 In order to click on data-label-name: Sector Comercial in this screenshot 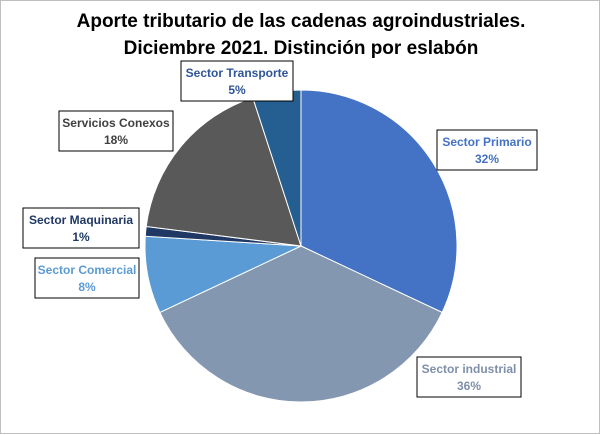, I will do `click(87, 270)`.